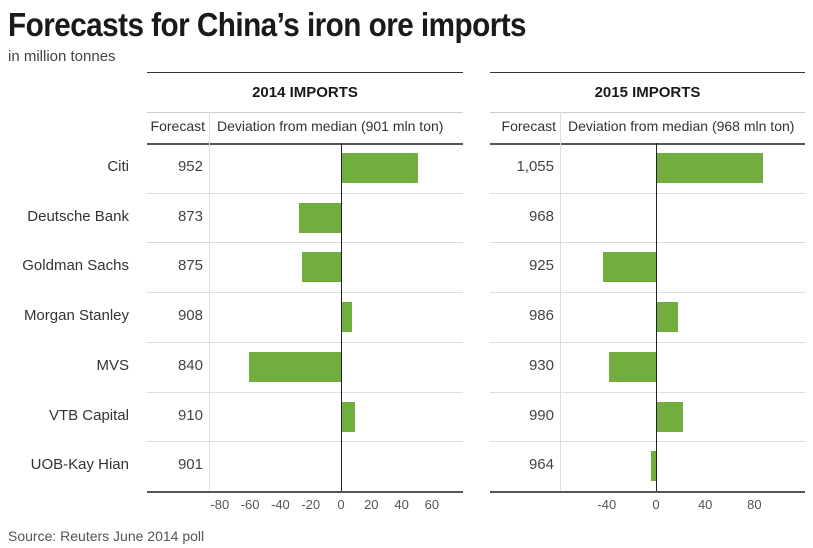 This screenshot has width=813, height=548. Describe the element at coordinates (541, 216) in the screenshot. I see `forecast-value: 968` at that location.